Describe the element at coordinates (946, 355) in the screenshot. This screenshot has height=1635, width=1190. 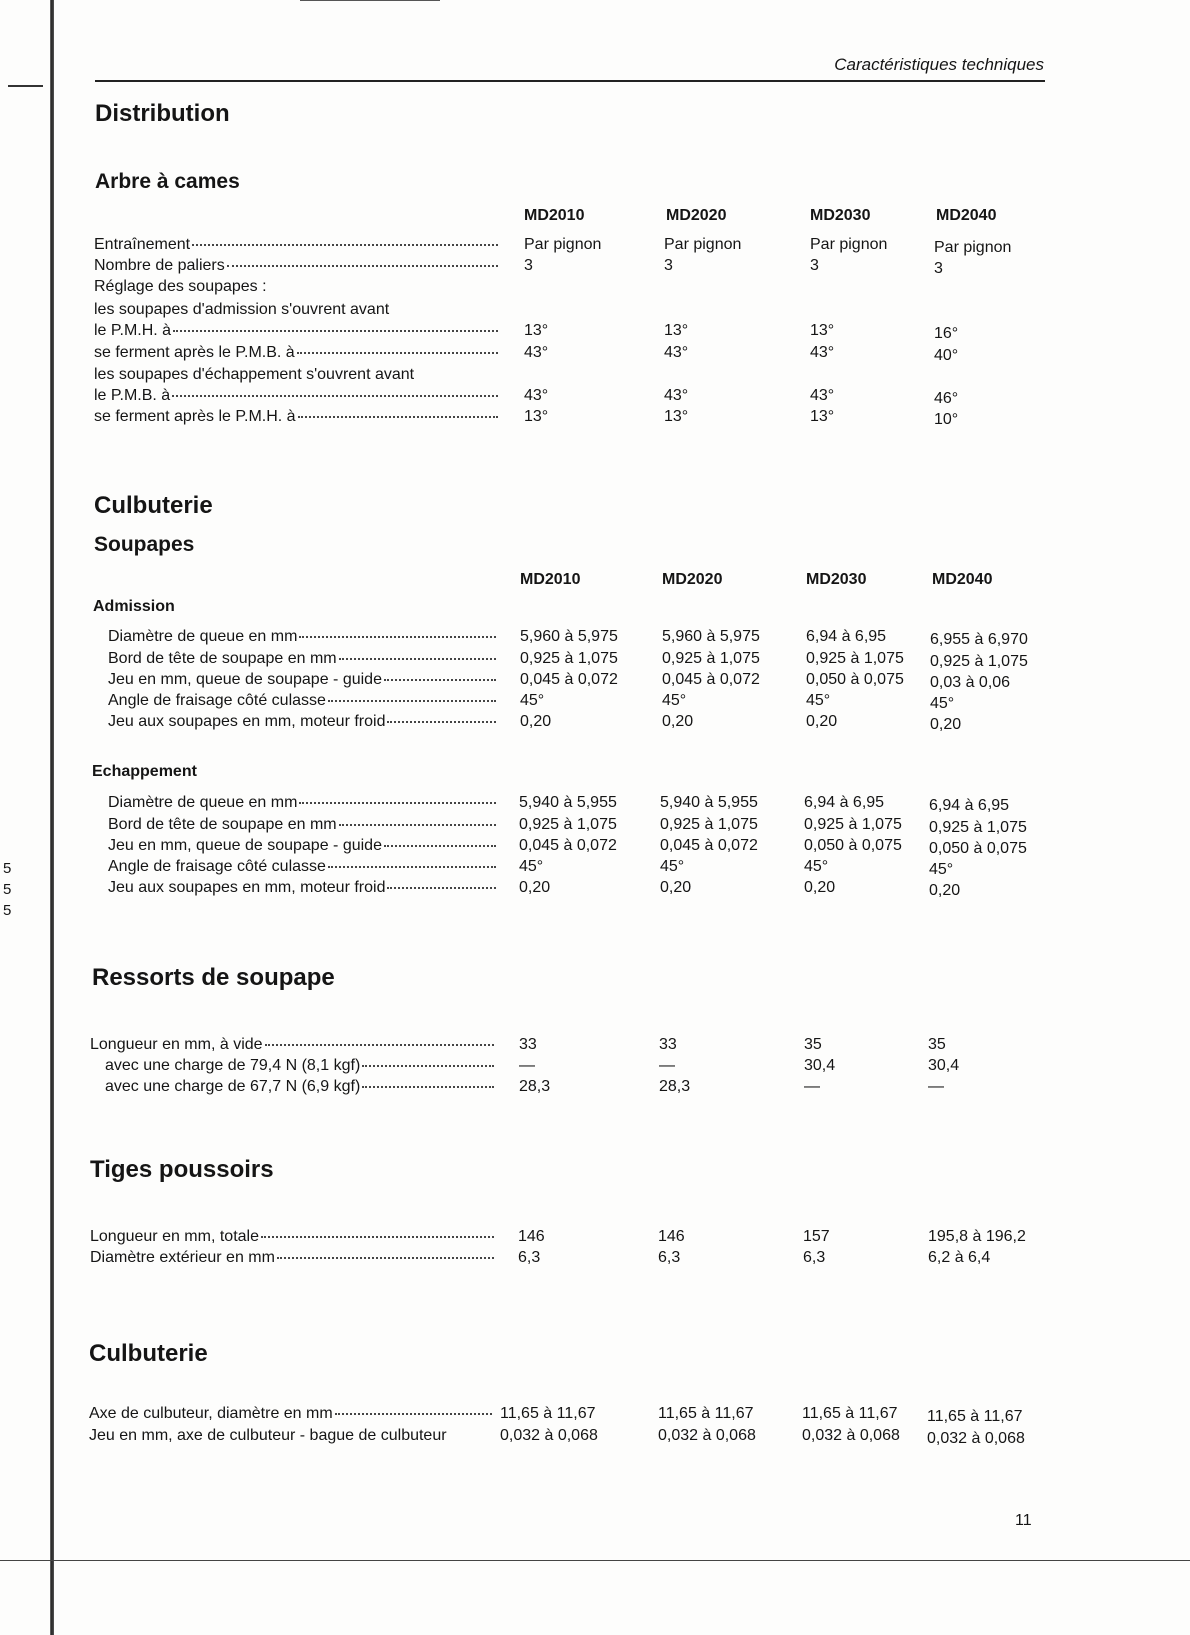
I see `spec-value: 40°` at that location.